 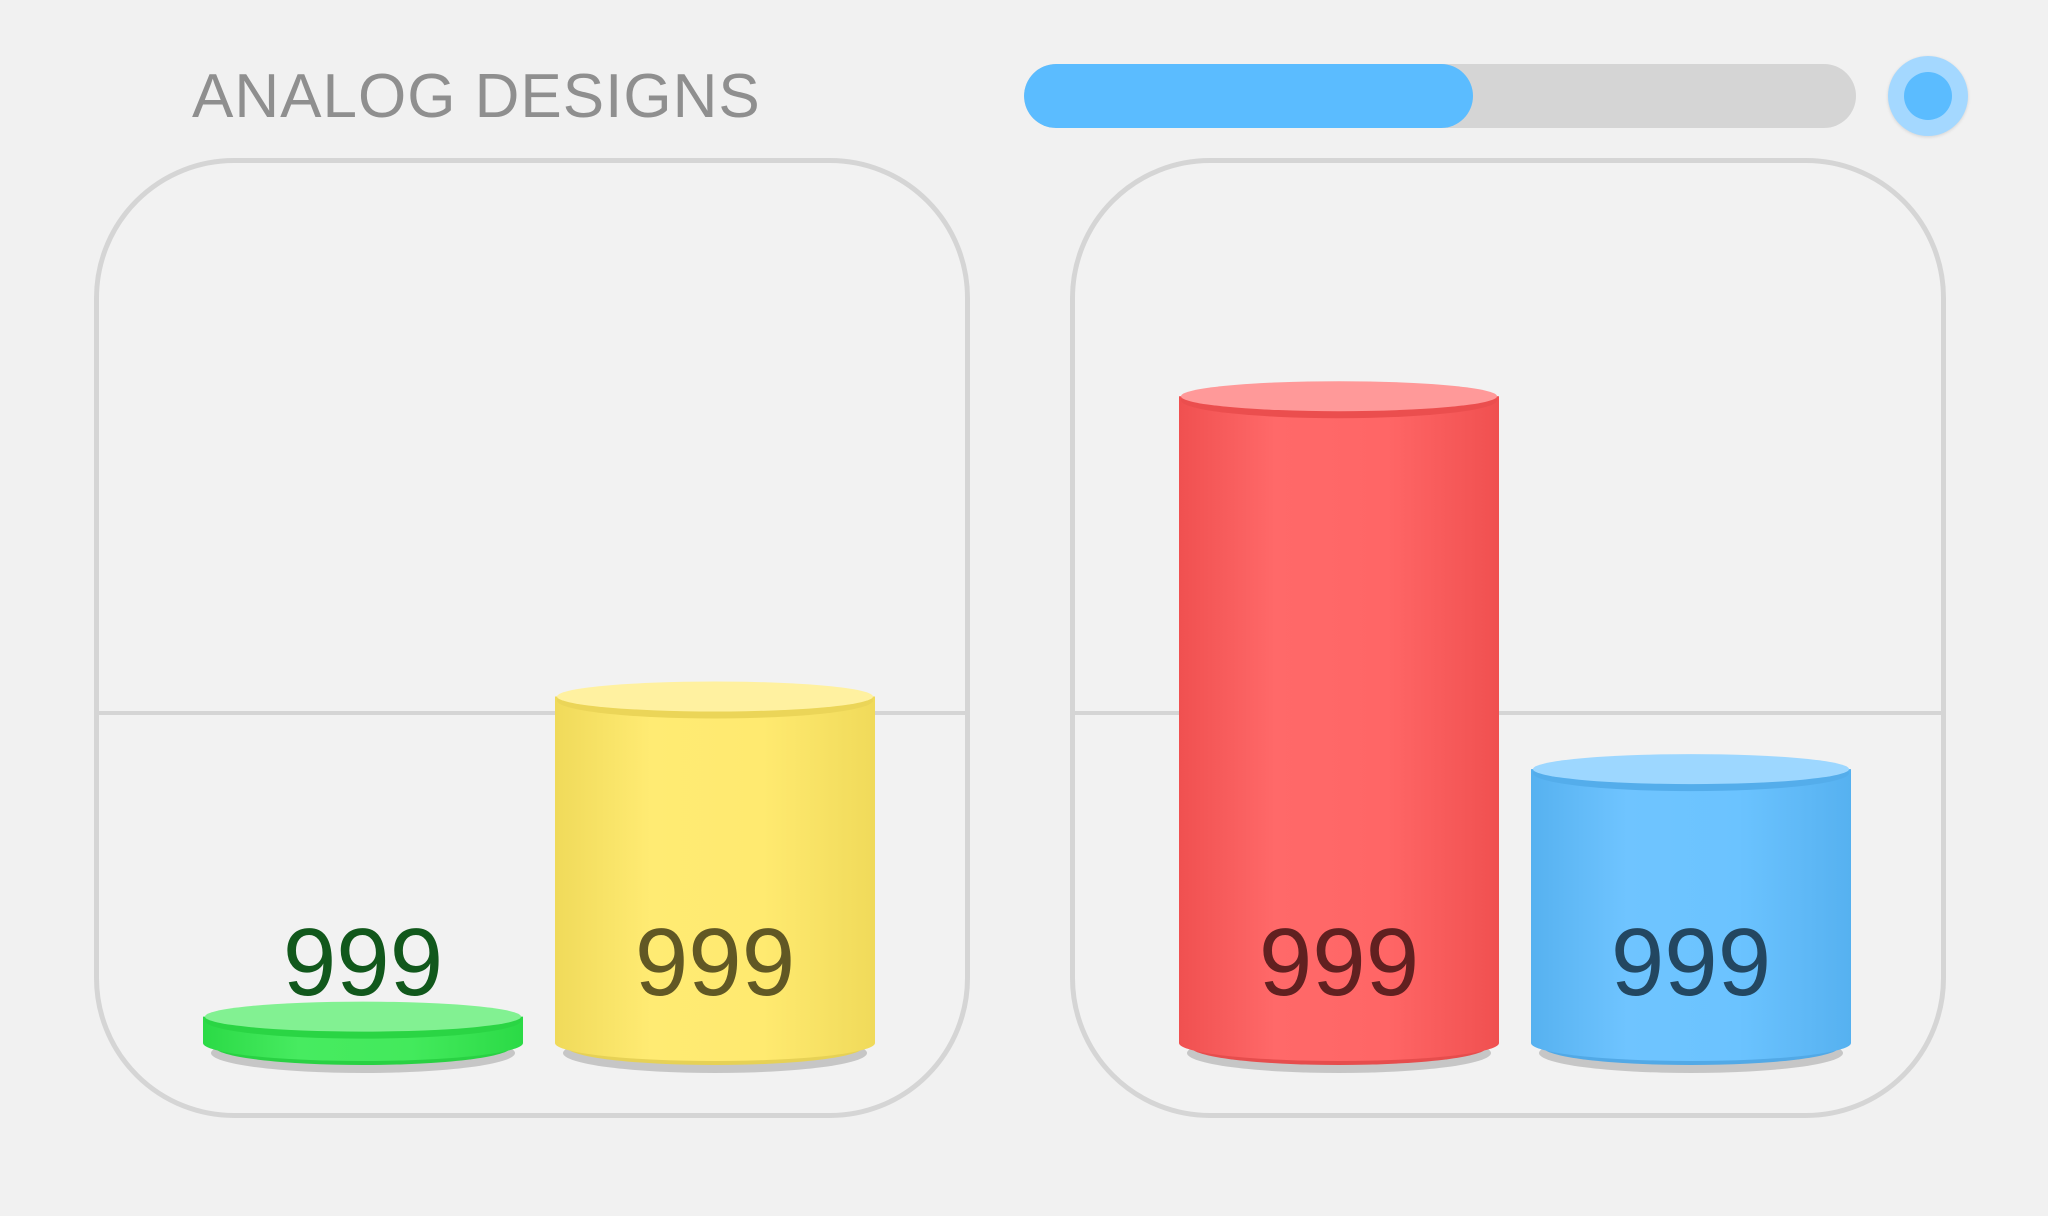 I want to click on brand-title: ANALOG DESIGNS, so click(x=476, y=96).